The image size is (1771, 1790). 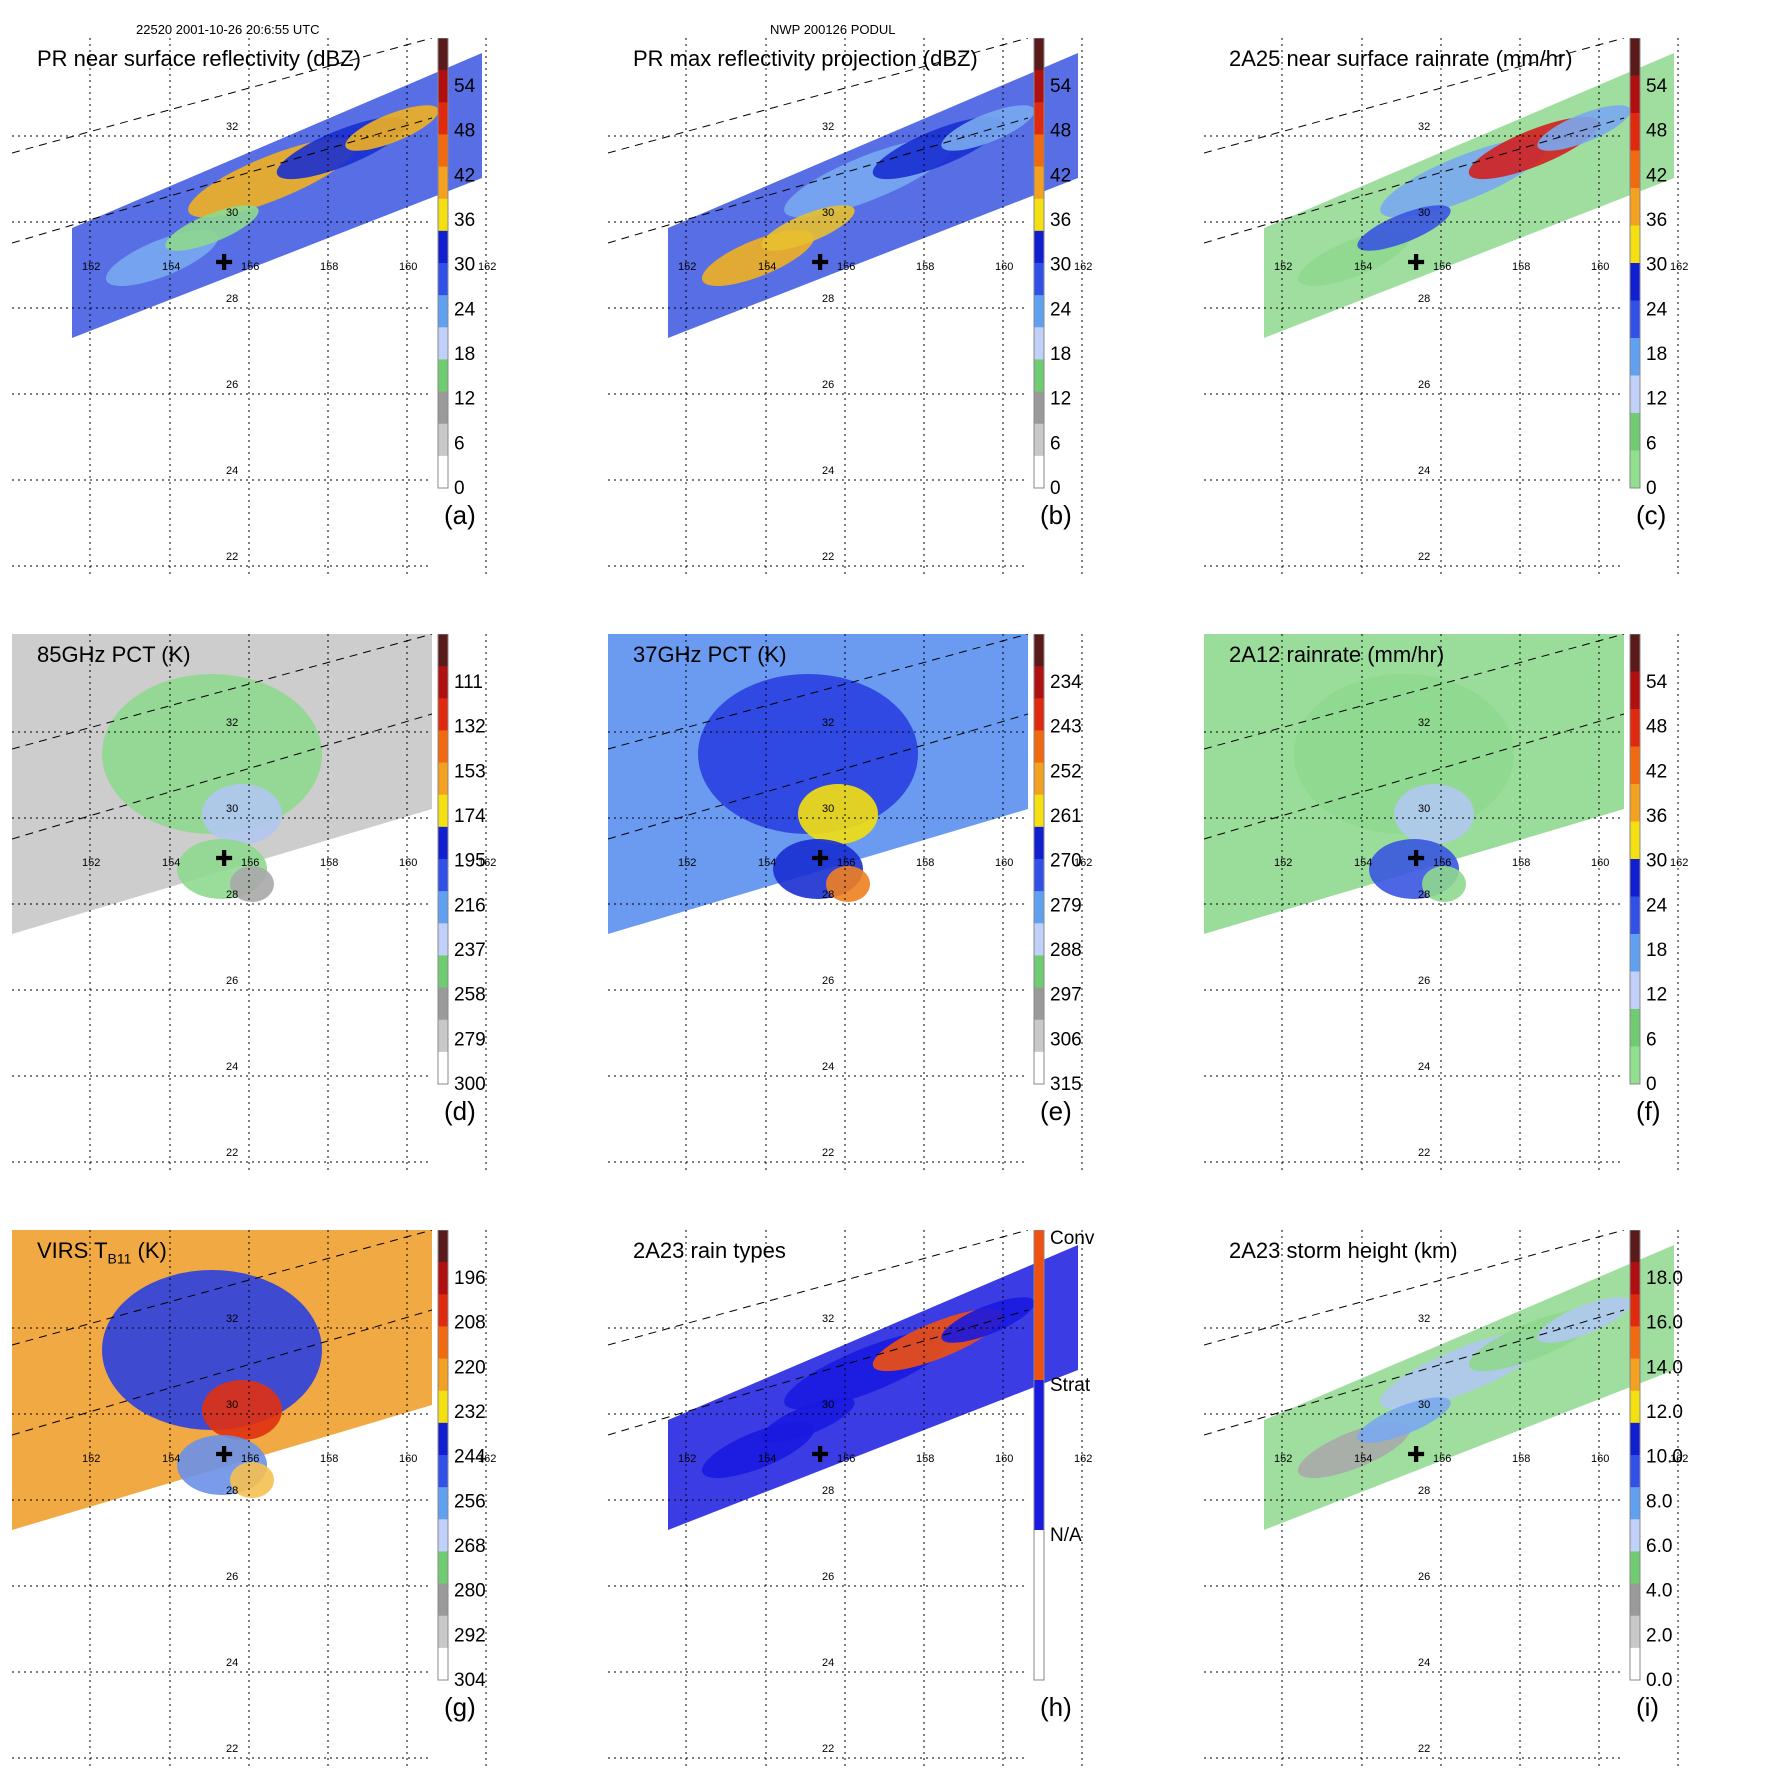 I want to click on lon-label: 162, so click(x=487, y=267).